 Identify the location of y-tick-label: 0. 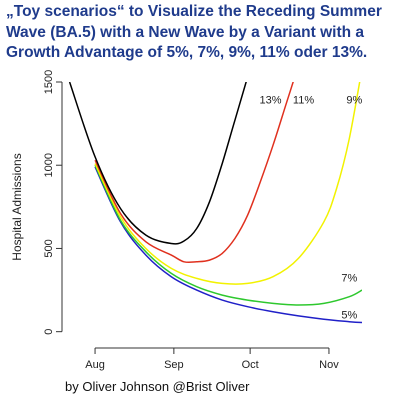
(49, 332).